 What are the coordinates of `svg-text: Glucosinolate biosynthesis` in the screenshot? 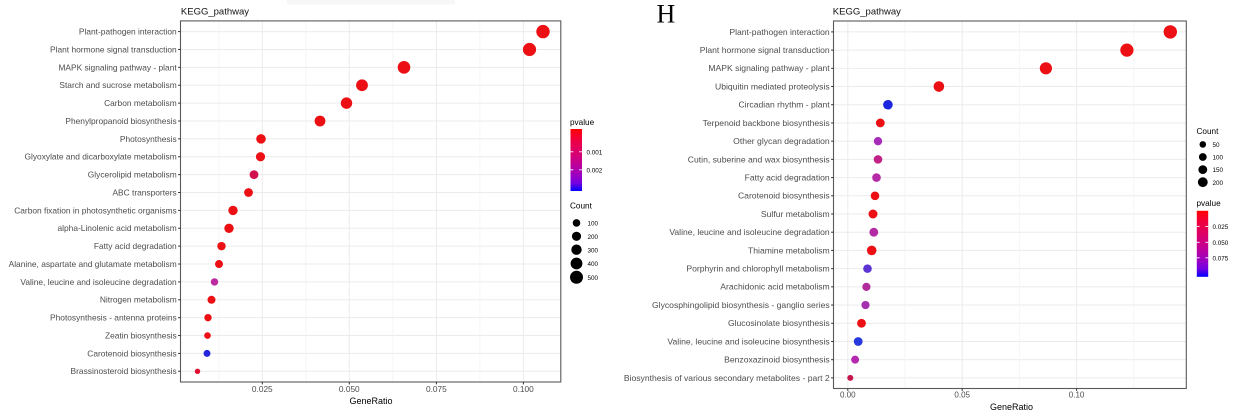 It's located at (779, 323).